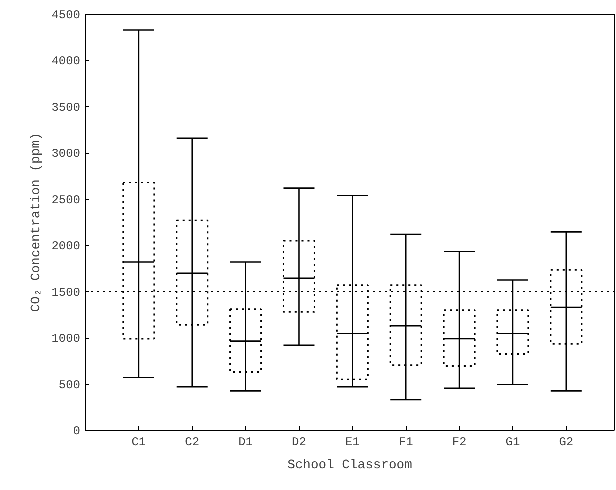  Describe the element at coordinates (66, 15) in the screenshot. I see `y-tick-label: 4500` at that location.